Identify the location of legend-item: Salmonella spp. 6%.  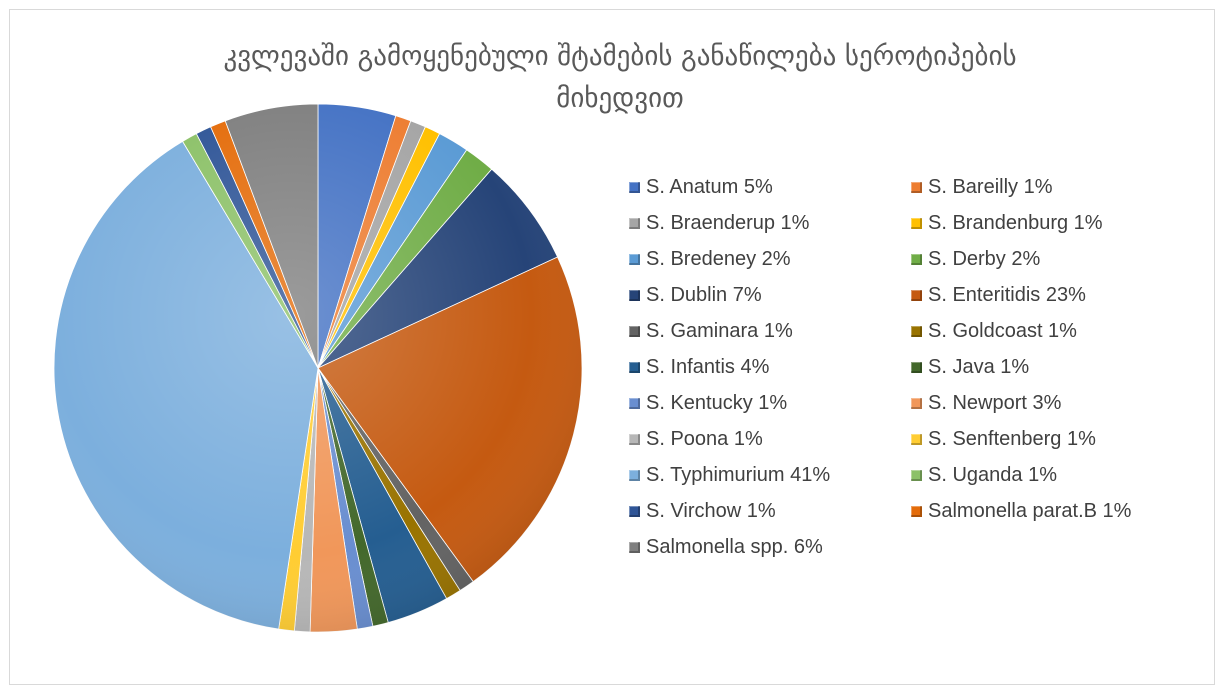
(726, 547).